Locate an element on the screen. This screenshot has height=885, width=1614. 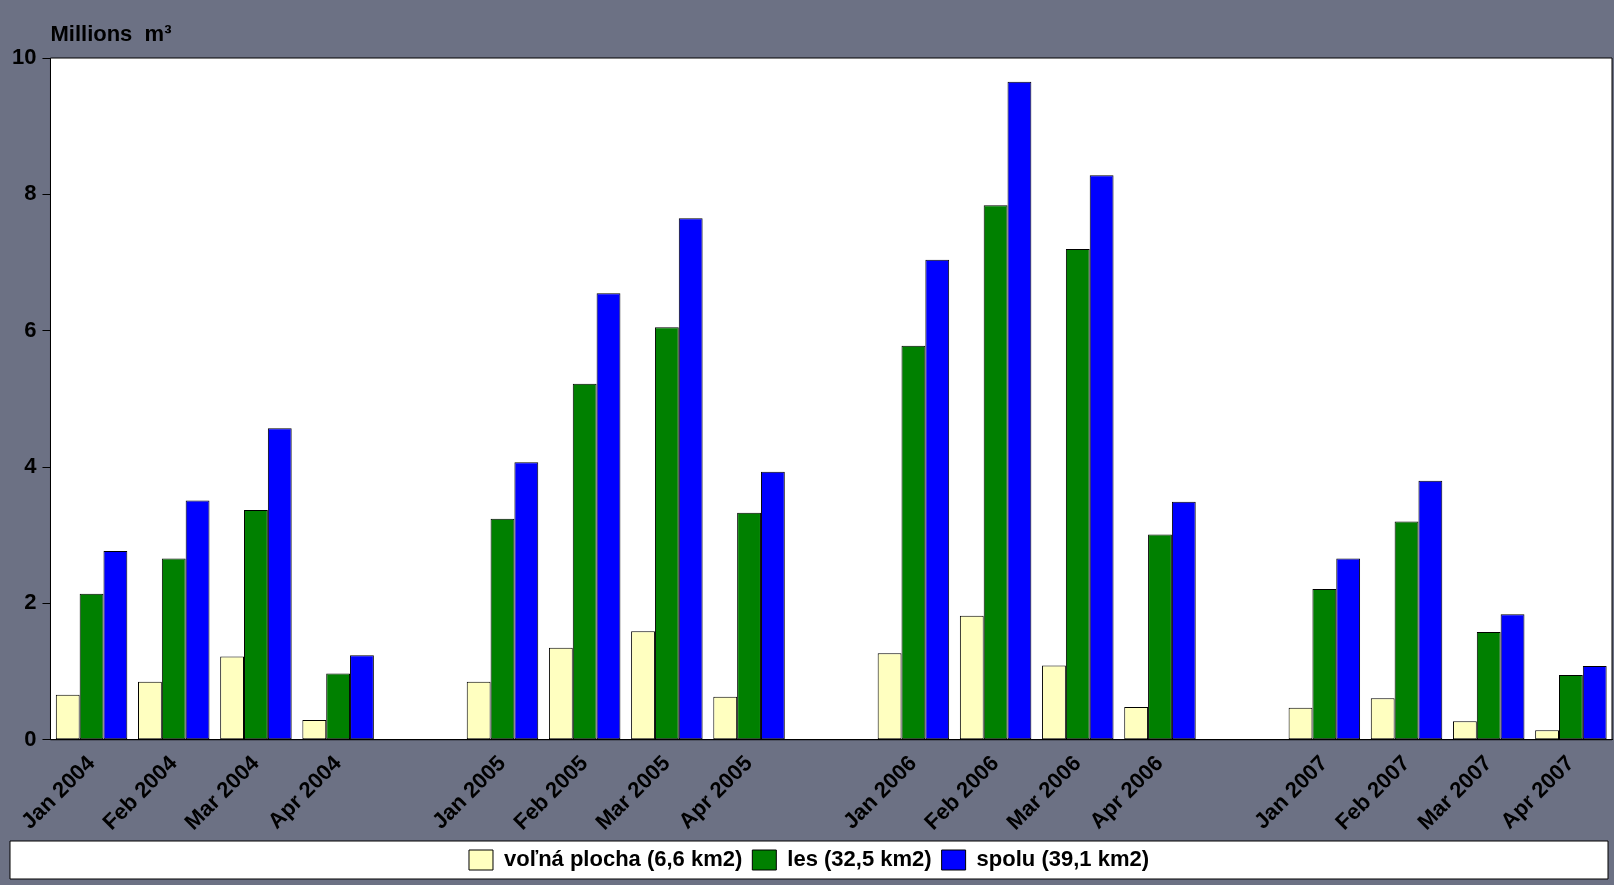
y-tick-label: 0 is located at coordinates (30, 738).